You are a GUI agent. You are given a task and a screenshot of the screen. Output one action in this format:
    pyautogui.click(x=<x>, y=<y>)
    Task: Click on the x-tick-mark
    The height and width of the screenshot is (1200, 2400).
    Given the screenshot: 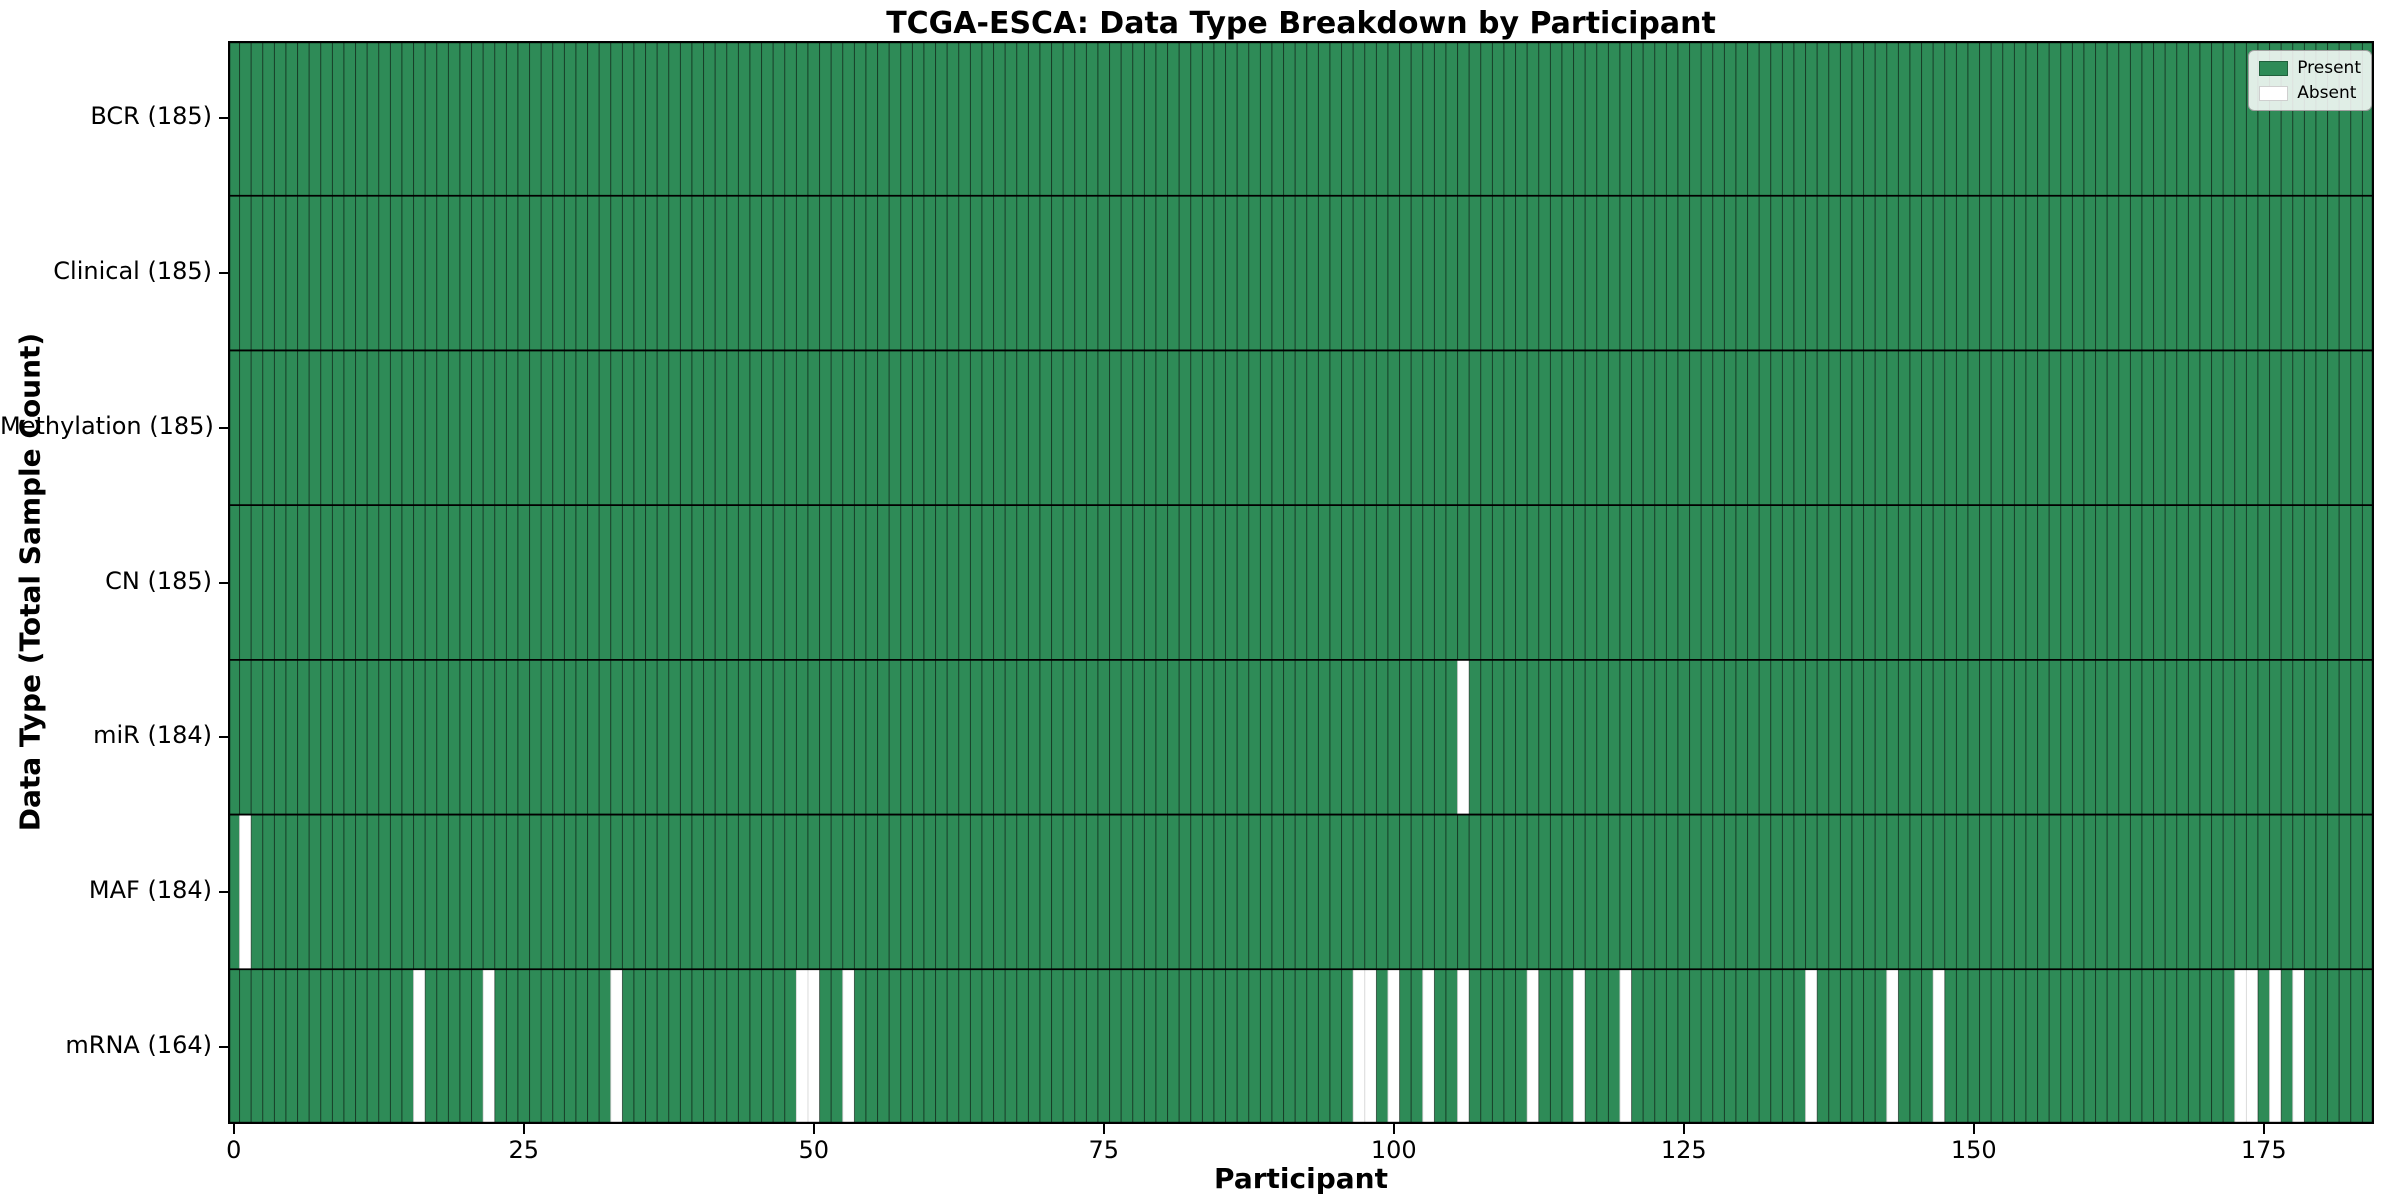 What is the action you would take?
    pyautogui.click(x=1393, y=1129)
    